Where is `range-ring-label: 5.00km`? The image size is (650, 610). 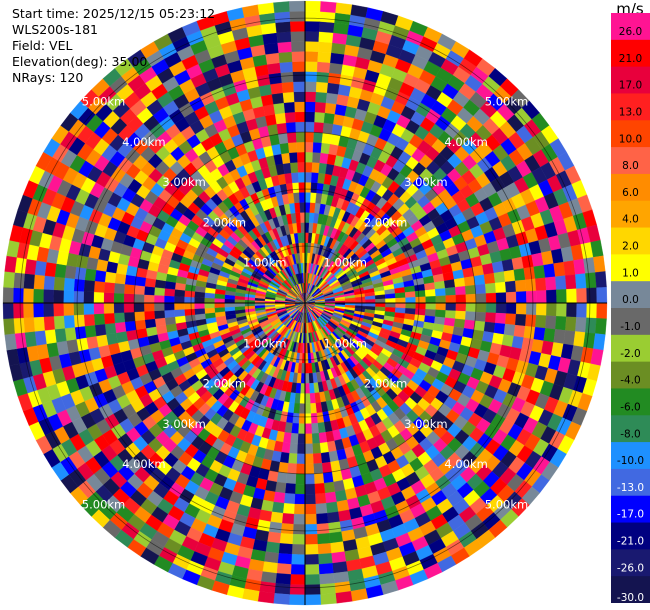 range-ring-label: 5.00km is located at coordinates (103, 504).